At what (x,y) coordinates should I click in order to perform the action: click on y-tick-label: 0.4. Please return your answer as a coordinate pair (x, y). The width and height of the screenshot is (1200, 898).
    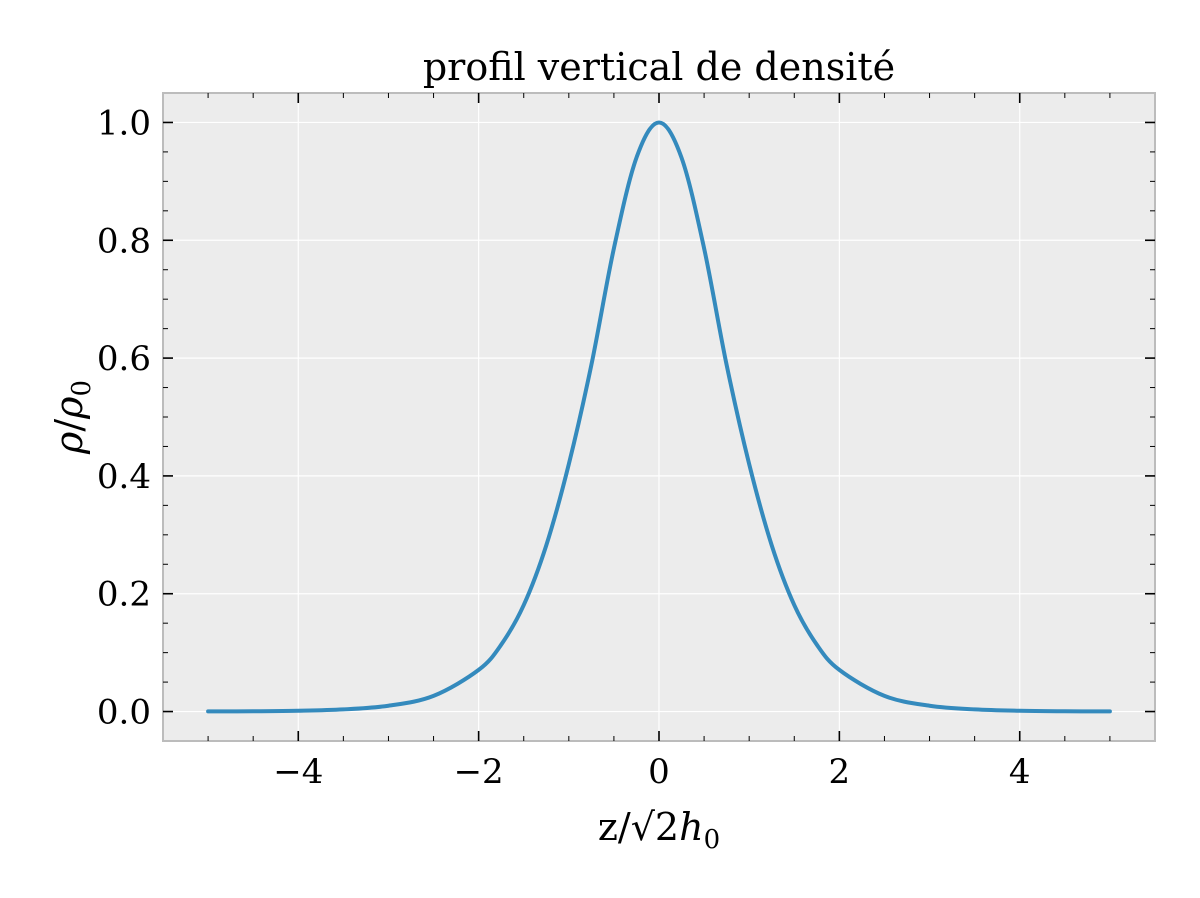
    Looking at the image, I should click on (124, 477).